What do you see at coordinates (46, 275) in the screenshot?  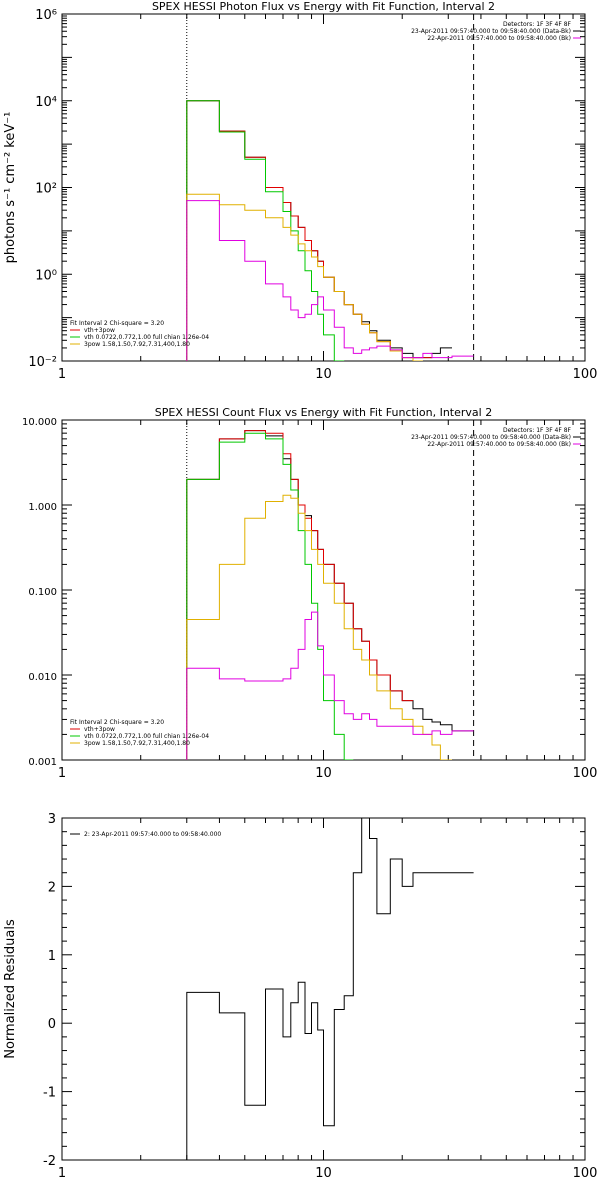 I see `y-tick-label: 10⁰` at bounding box center [46, 275].